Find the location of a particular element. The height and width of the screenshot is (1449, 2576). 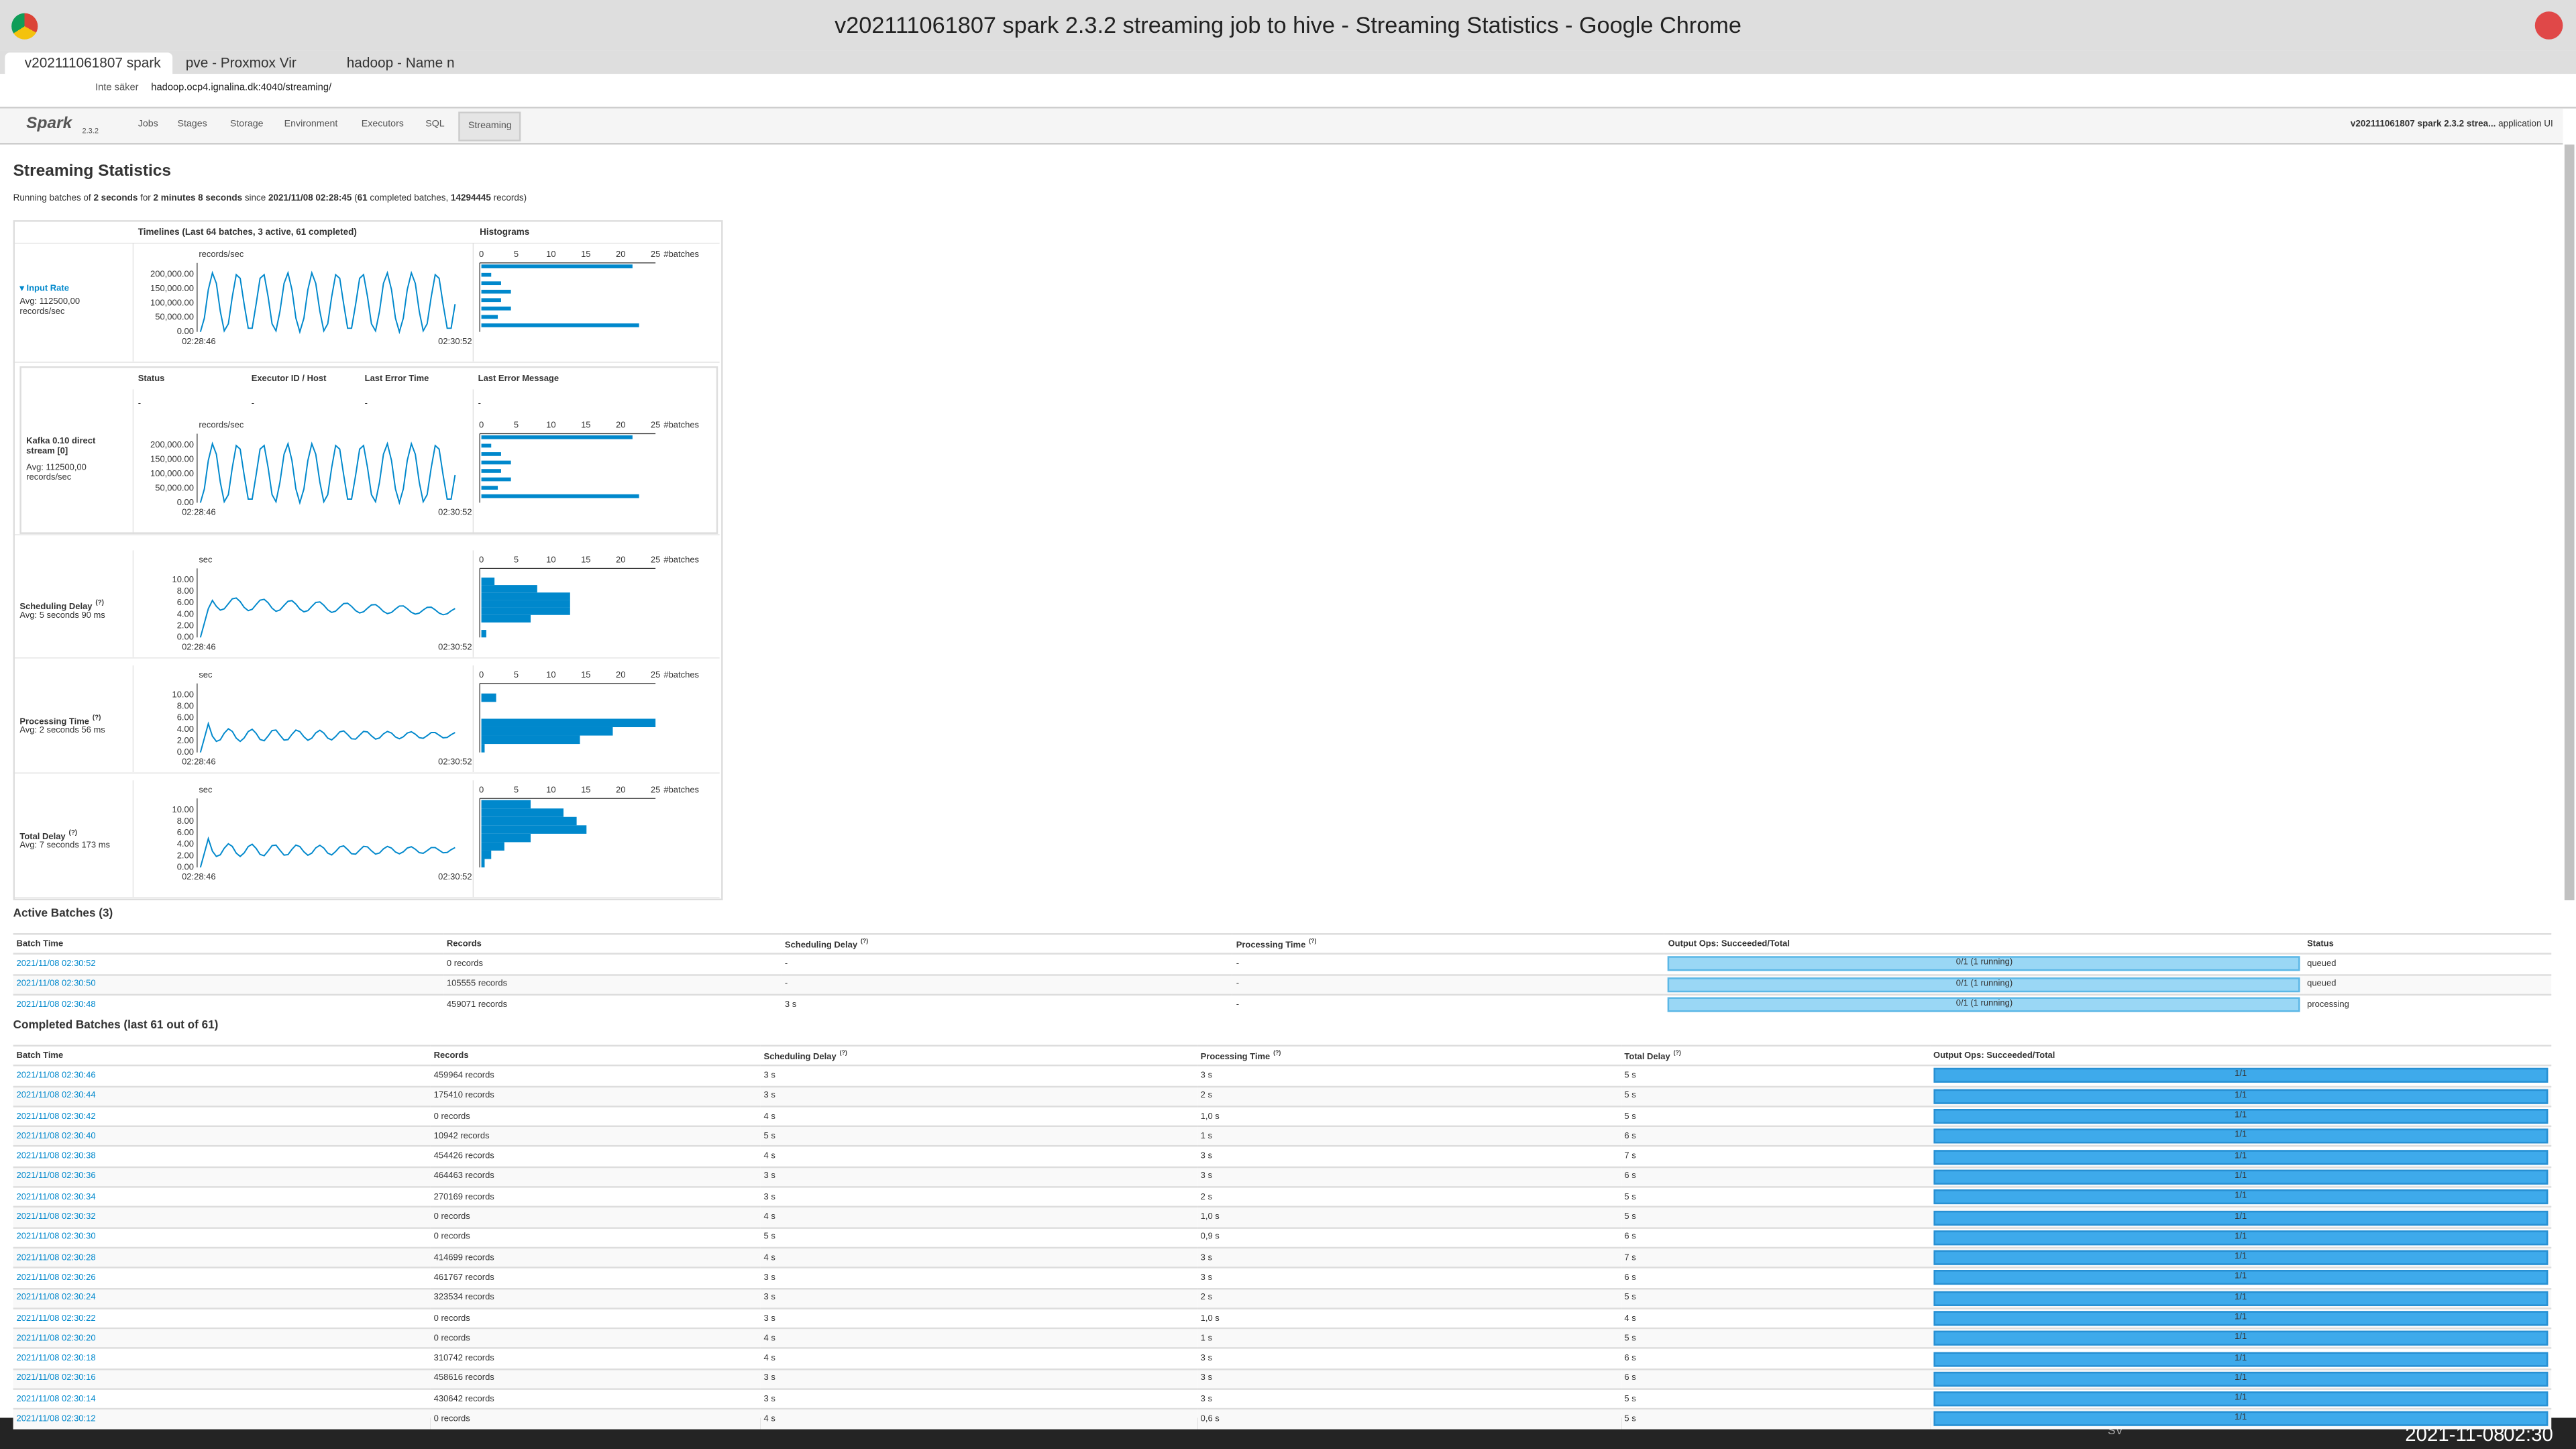

batch-link: 2021/11/08 02:30:46 is located at coordinates (56, 1076).